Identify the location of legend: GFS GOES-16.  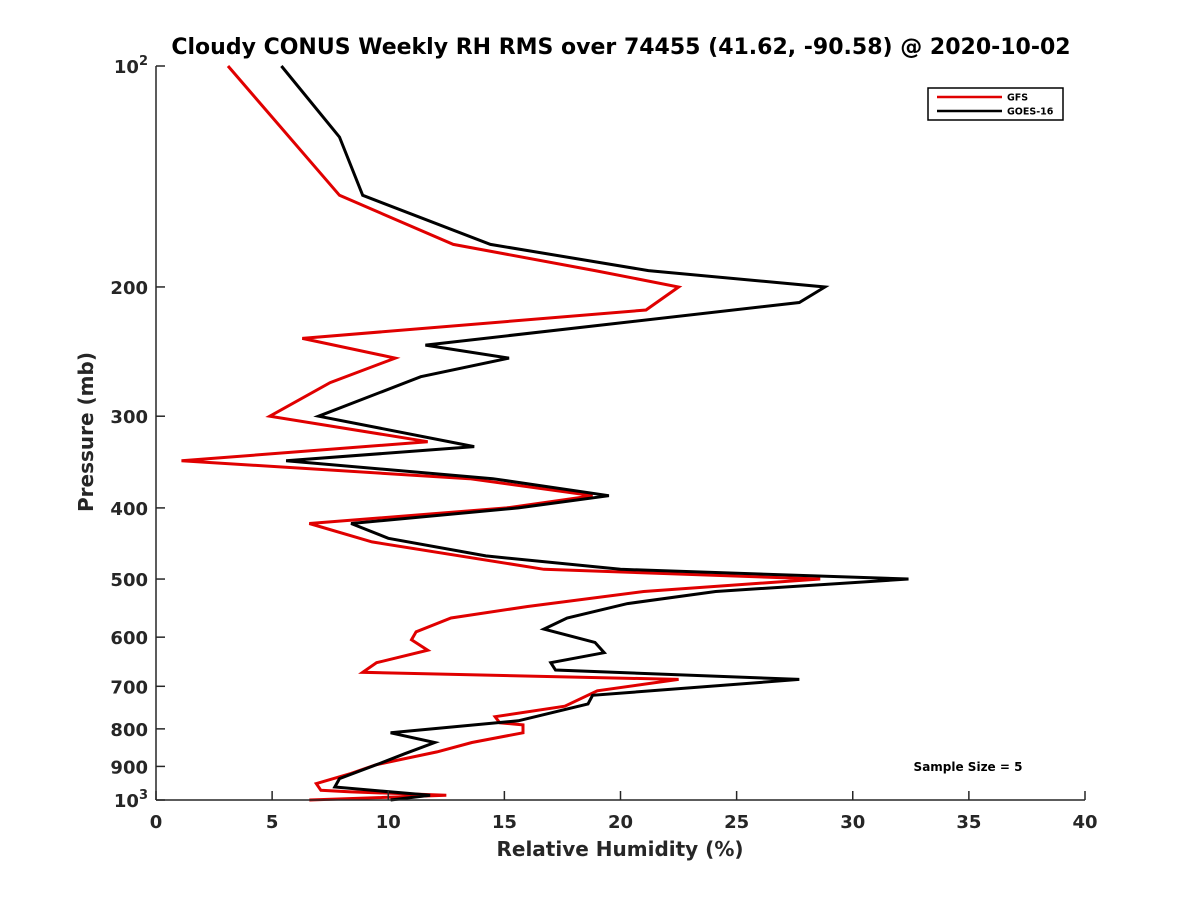
(995, 104).